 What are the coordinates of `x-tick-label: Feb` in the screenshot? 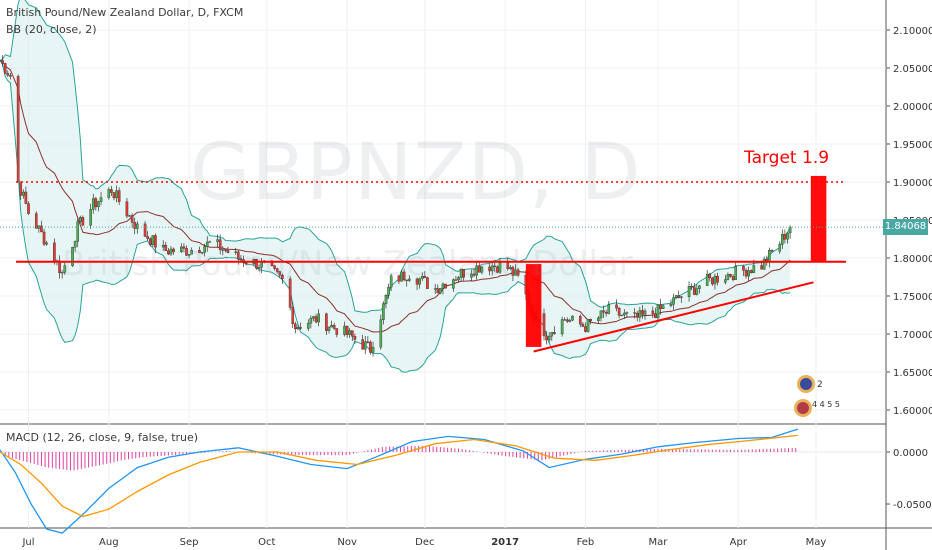 It's located at (586, 542).